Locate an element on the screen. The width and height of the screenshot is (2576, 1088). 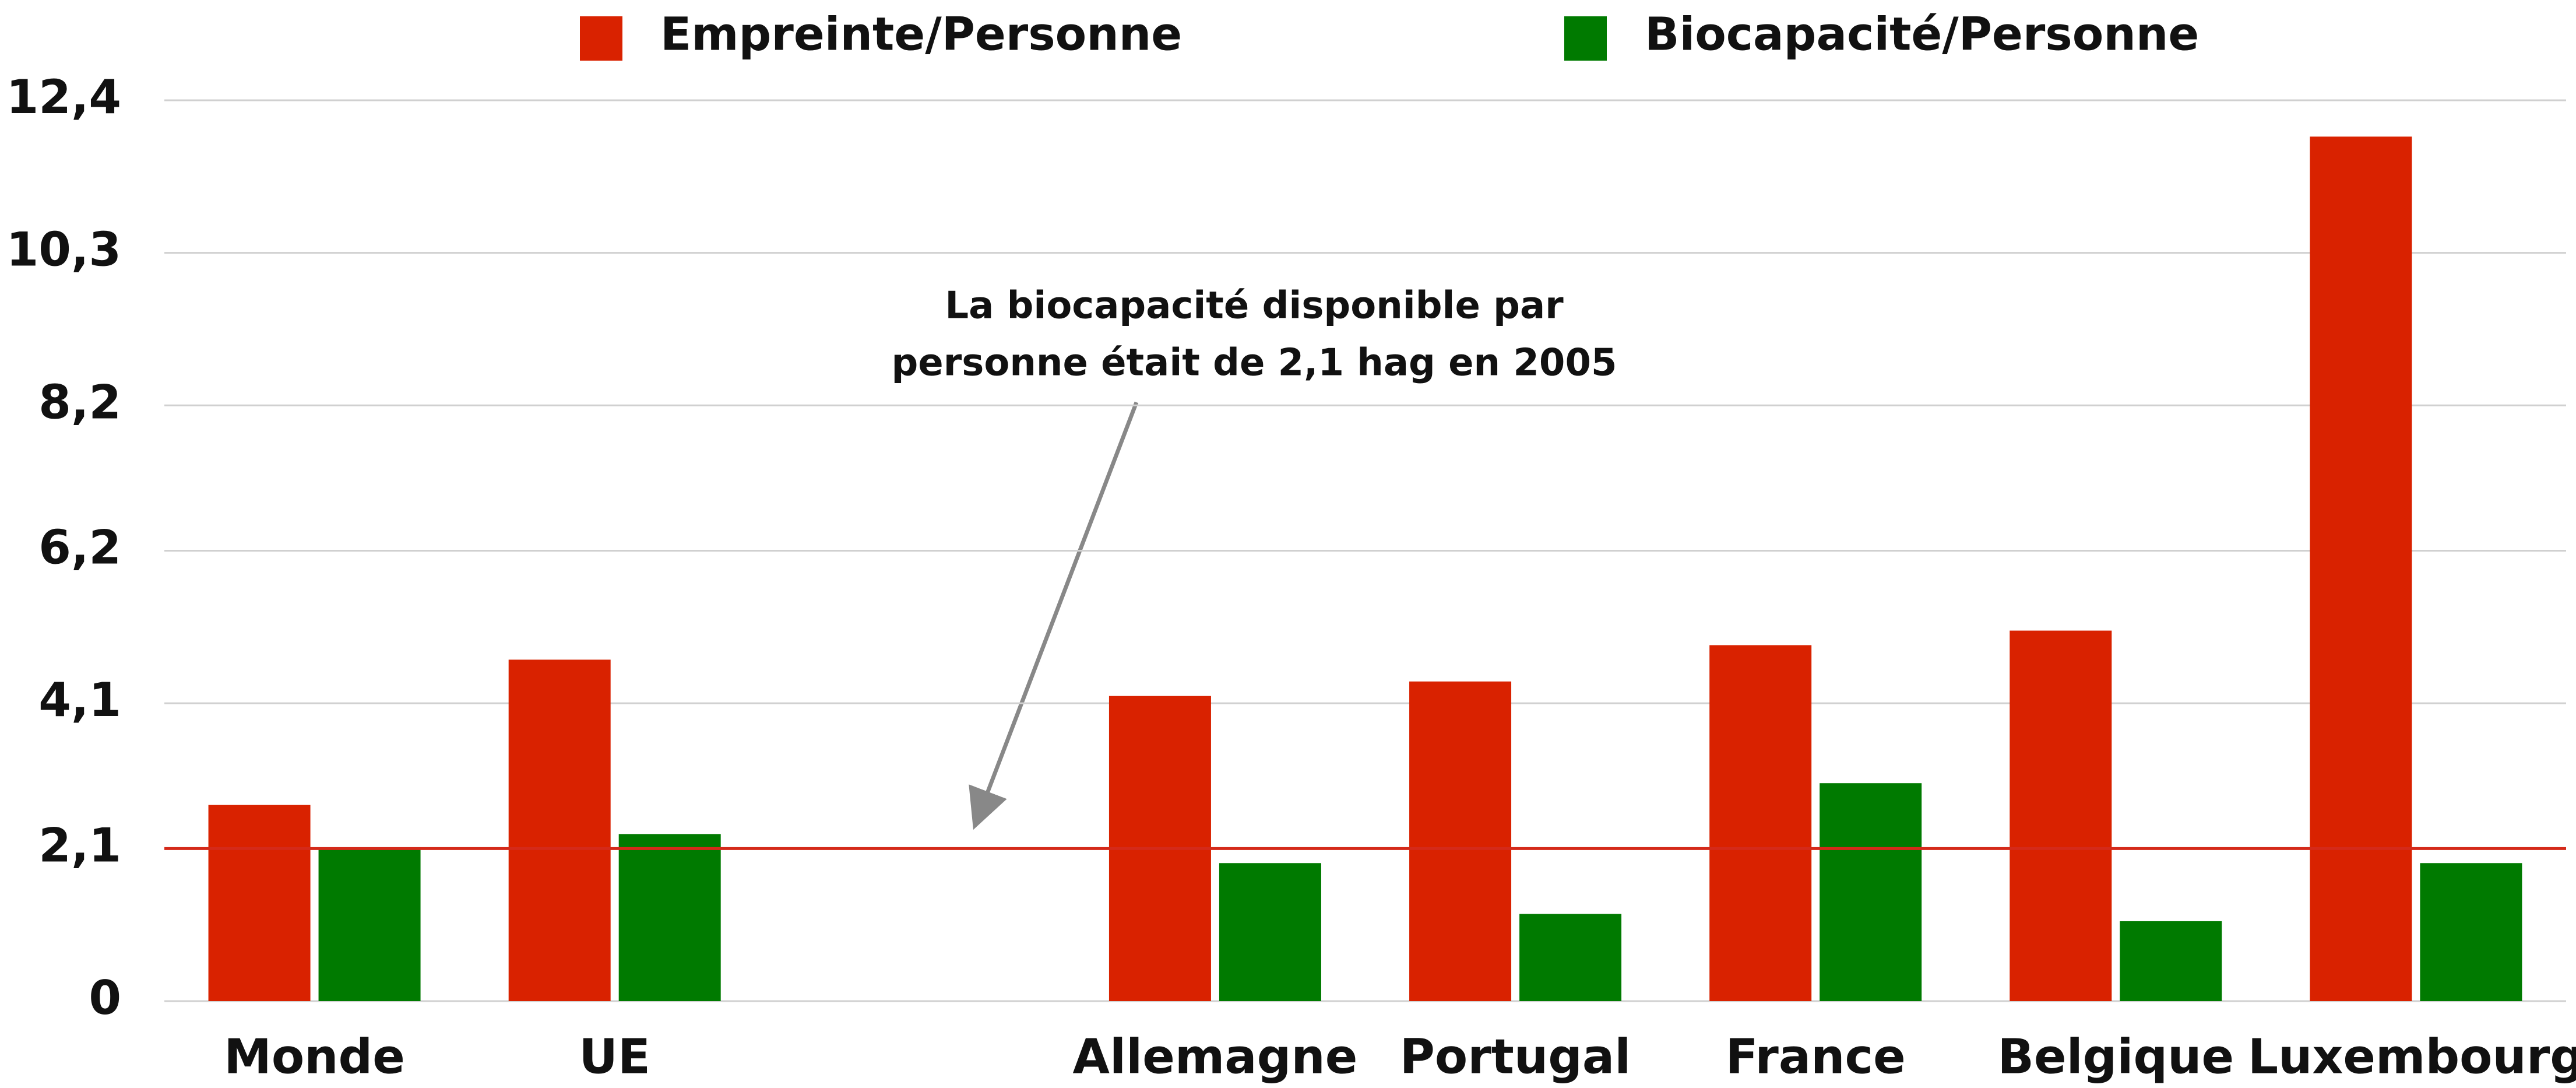
y-tick-label: 8,2 is located at coordinates (79, 402).